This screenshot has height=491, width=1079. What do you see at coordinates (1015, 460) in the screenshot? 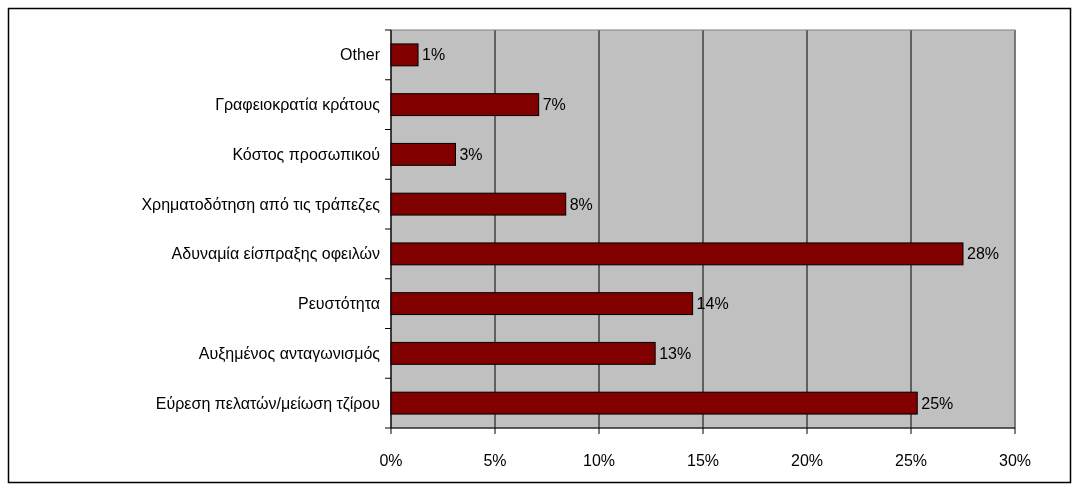
I see `x-tick-label: 30%` at bounding box center [1015, 460].